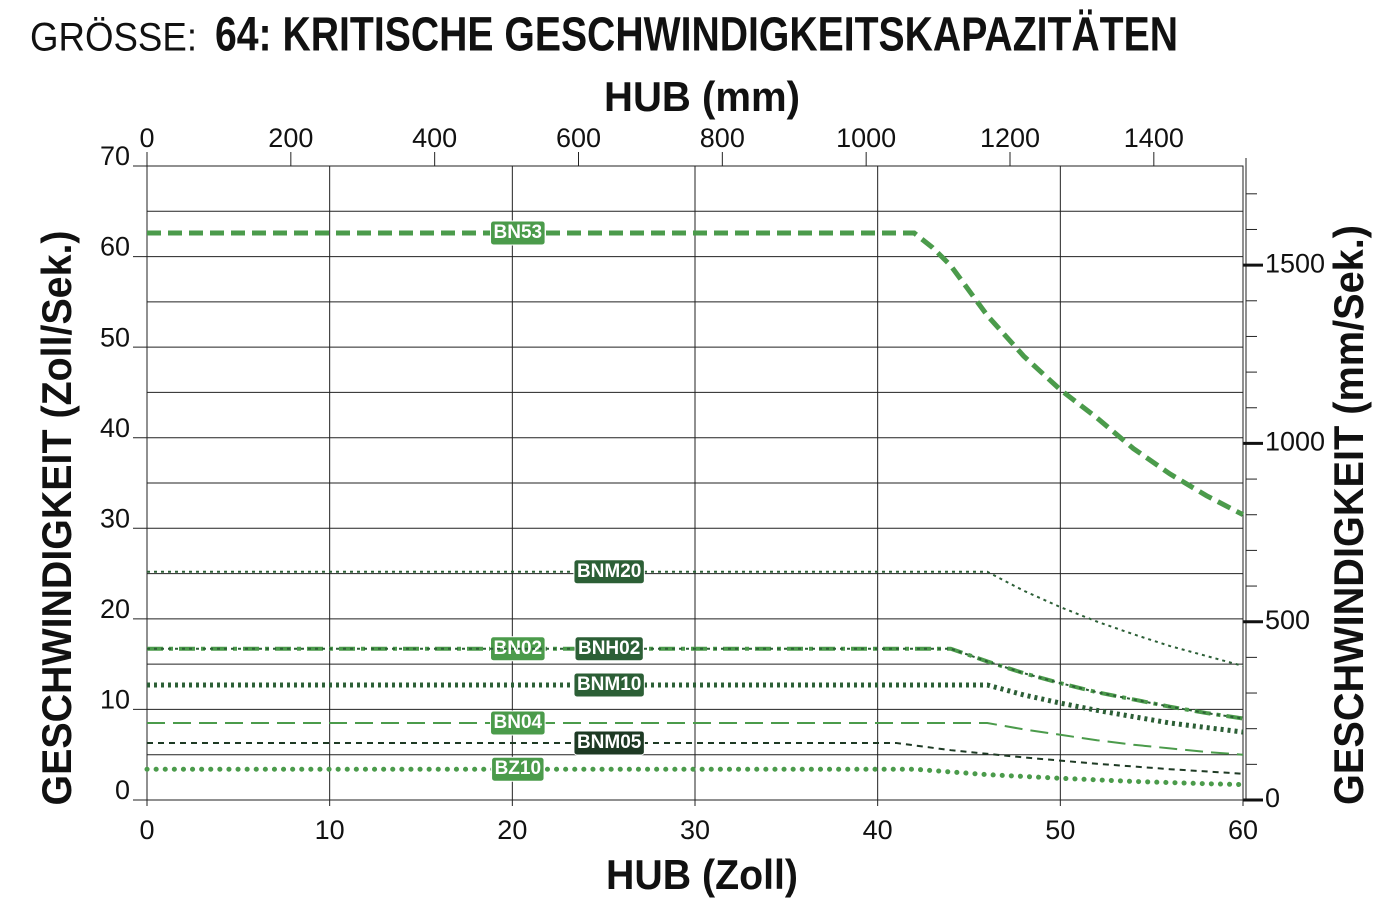 The height and width of the screenshot is (912, 1398). What do you see at coordinates (866, 138) in the screenshot?
I see `x2-tick-label: 1000` at bounding box center [866, 138].